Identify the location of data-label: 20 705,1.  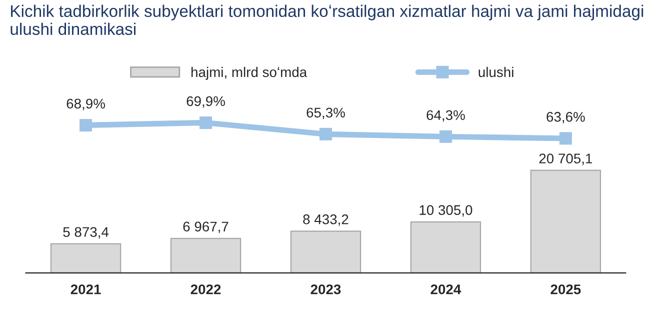
(565, 160).